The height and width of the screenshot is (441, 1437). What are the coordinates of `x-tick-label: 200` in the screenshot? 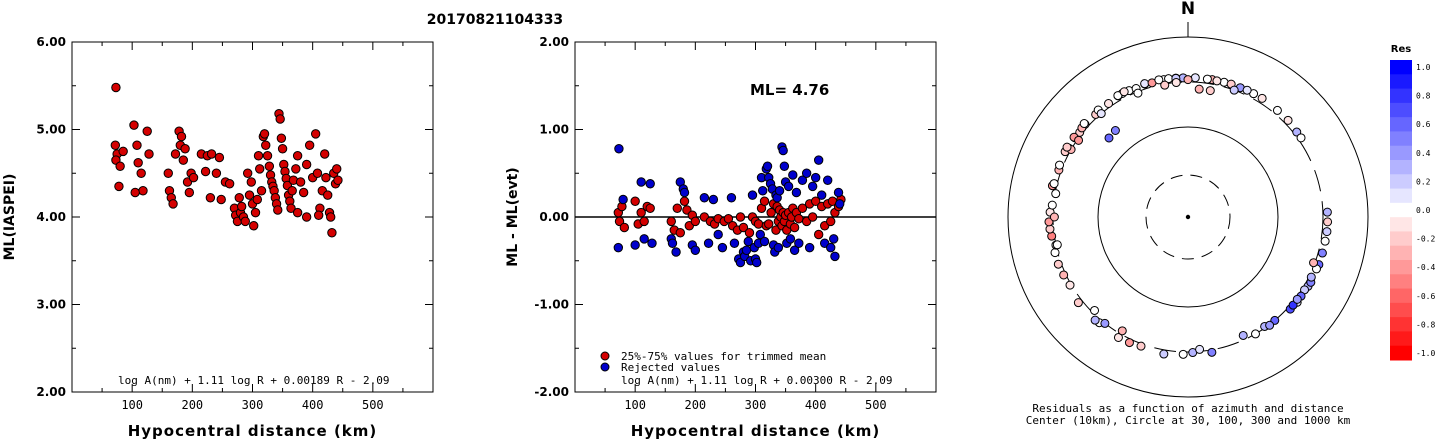 It's located at (192, 405).